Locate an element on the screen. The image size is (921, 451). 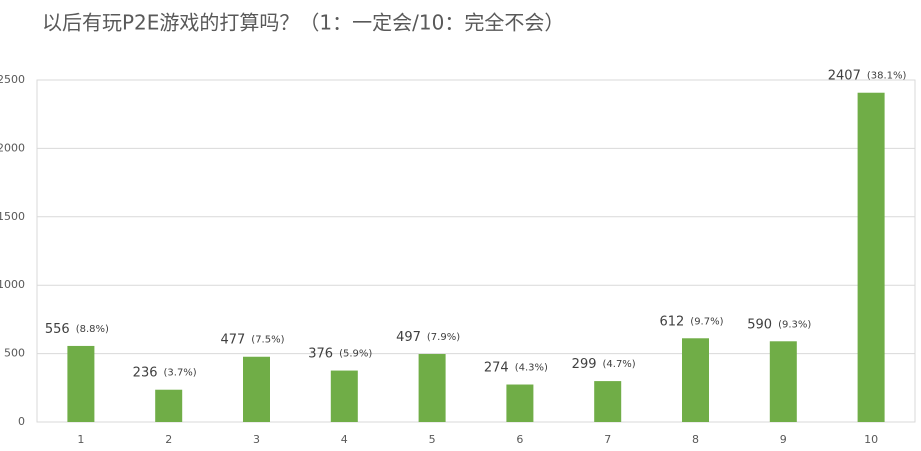
x-tick-label: 1 is located at coordinates (80, 439).